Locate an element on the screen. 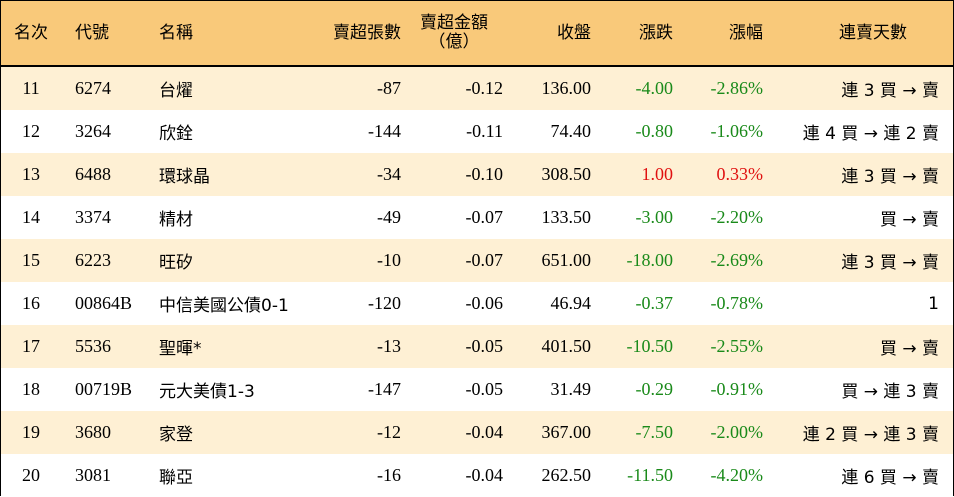 The width and height of the screenshot is (954, 497). cell-close: 133.50 is located at coordinates (549, 217).